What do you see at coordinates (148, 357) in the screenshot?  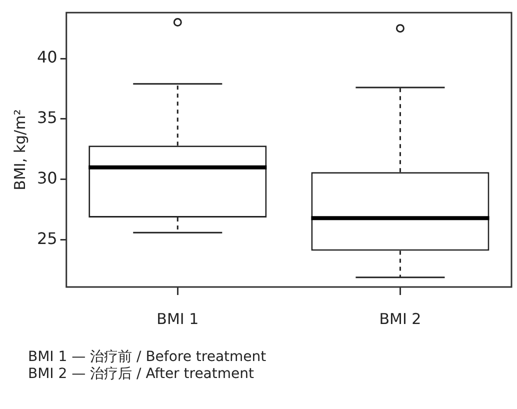 I see `text: BMI 1 — 治疗前 / Before treatment` at bounding box center [148, 357].